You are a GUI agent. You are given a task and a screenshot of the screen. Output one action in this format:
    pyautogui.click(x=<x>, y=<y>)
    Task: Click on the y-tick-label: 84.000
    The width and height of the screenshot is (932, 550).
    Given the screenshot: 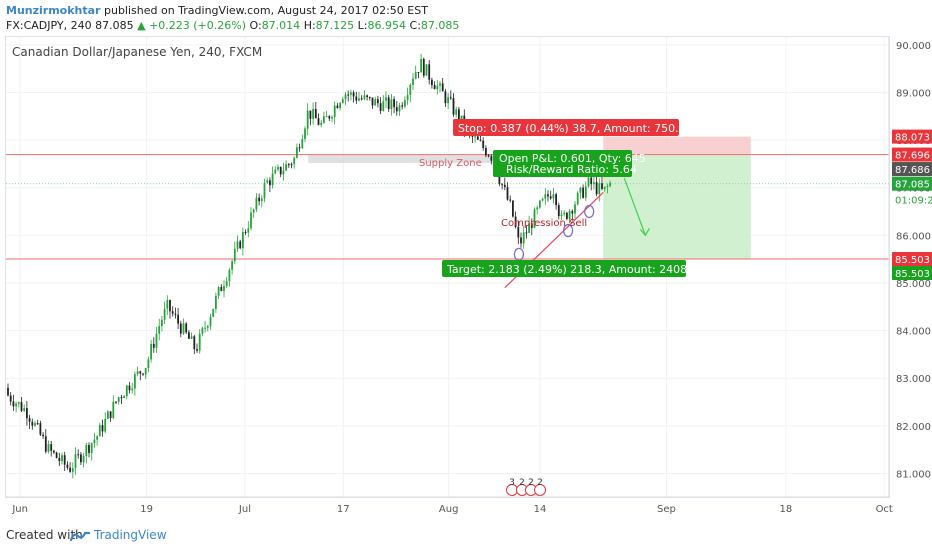 What is the action you would take?
    pyautogui.click(x=913, y=332)
    